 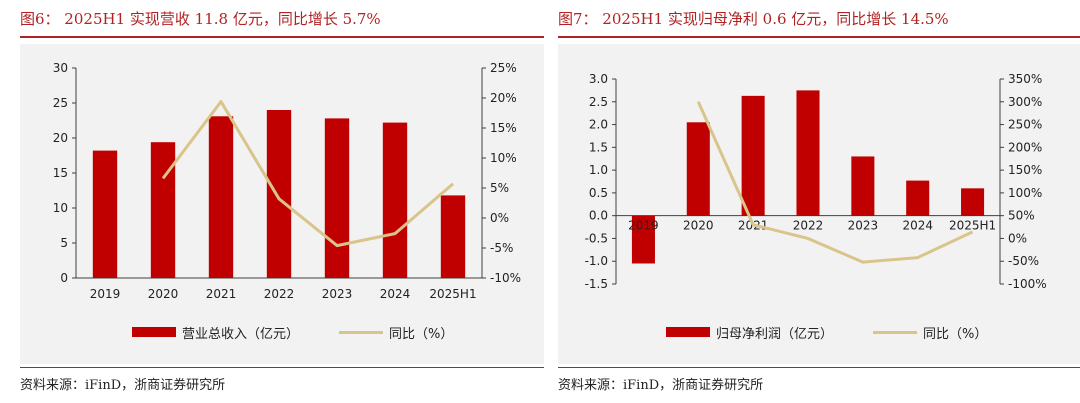 What do you see at coordinates (1025, 125) in the screenshot?
I see `y-tick-label-right: 250%` at bounding box center [1025, 125].